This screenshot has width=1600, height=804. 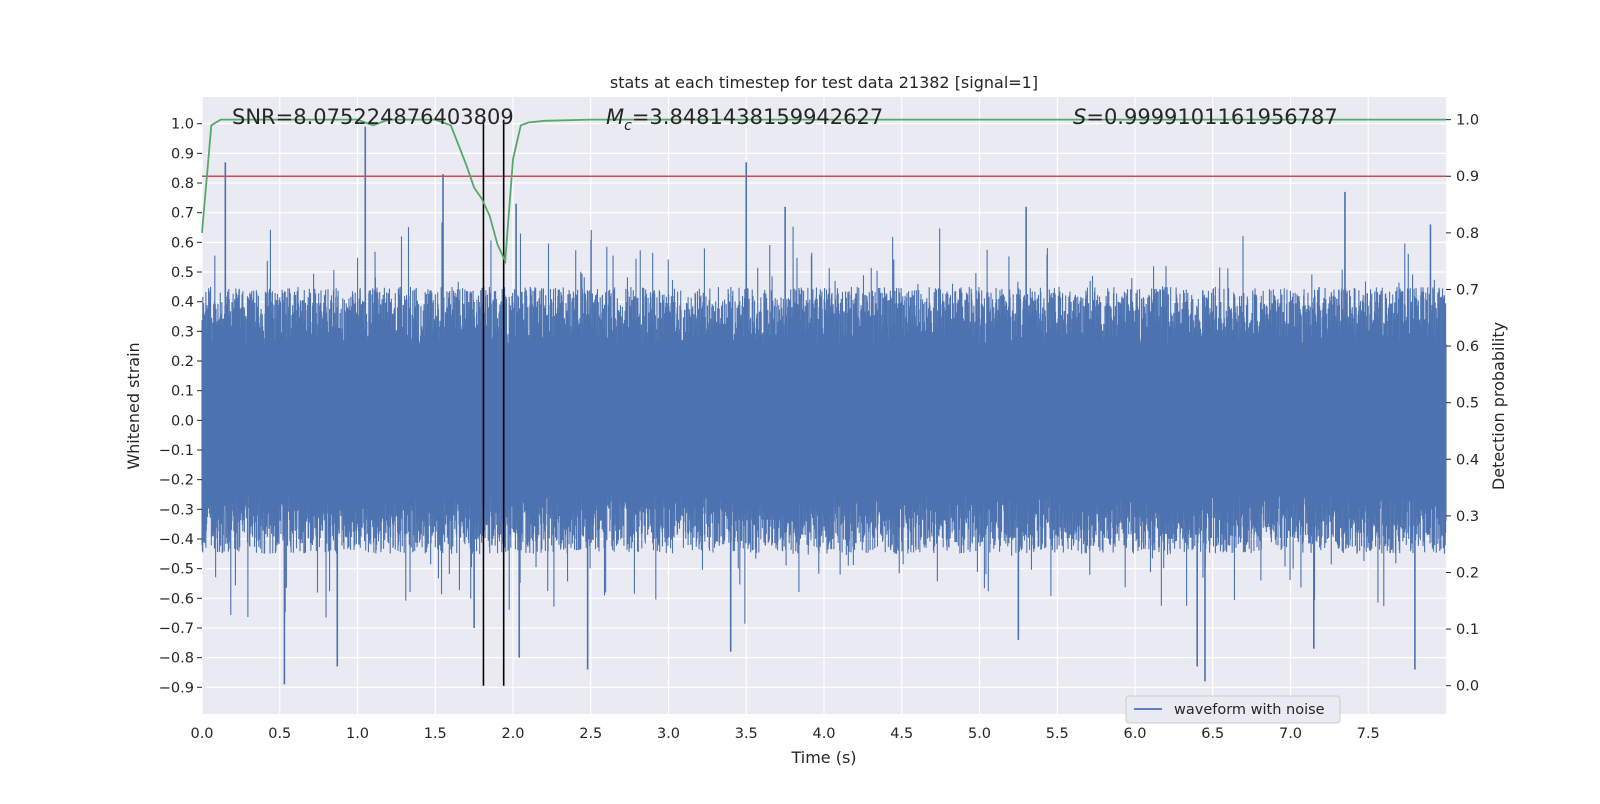 What do you see at coordinates (279, 734) in the screenshot?
I see `x-tick-label: 0.5` at bounding box center [279, 734].